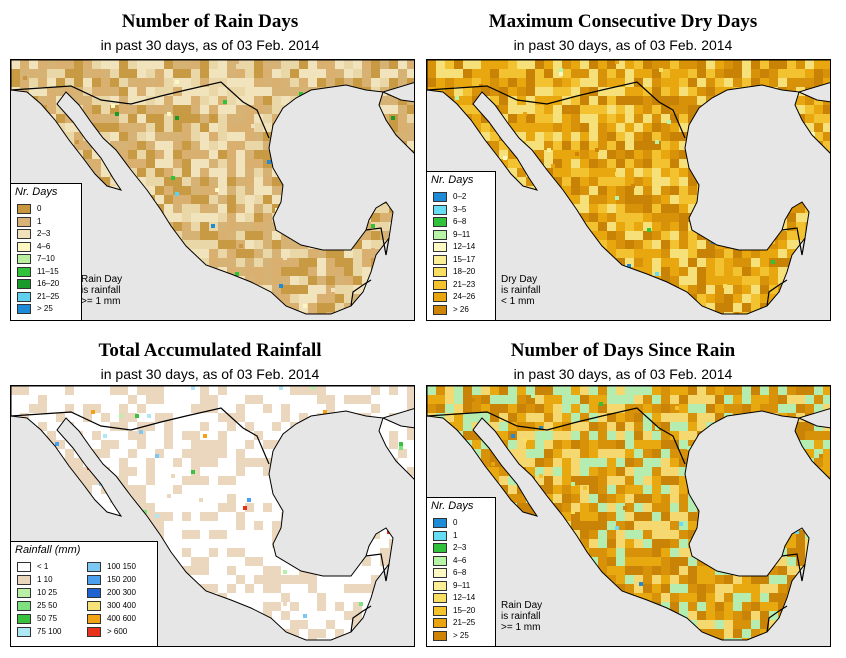 This screenshot has width=846, height=658. What do you see at coordinates (32, 567) in the screenshot?
I see `legend-item: < 1` at bounding box center [32, 567].